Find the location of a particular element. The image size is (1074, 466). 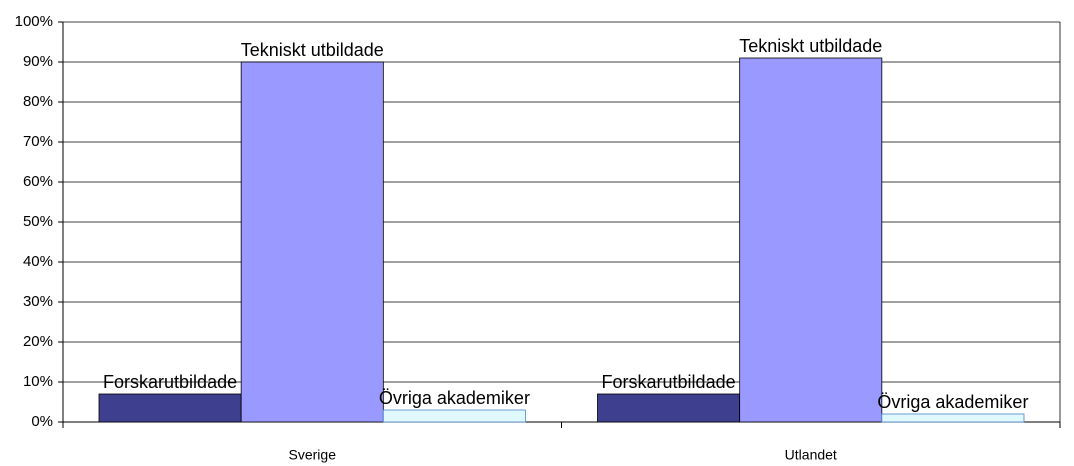

y-tick-label: 60% is located at coordinates (38, 181).